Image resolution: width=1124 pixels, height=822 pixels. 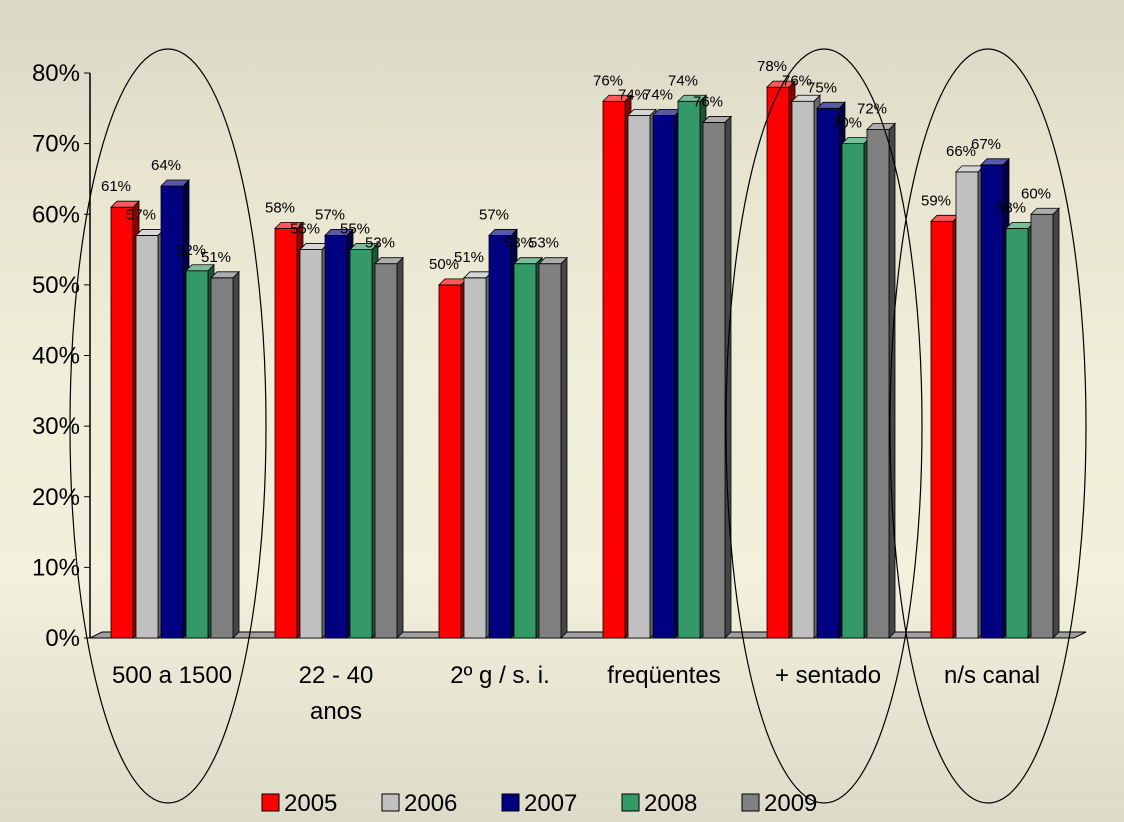 I want to click on y-tick-label: 70%, so click(x=56, y=144).